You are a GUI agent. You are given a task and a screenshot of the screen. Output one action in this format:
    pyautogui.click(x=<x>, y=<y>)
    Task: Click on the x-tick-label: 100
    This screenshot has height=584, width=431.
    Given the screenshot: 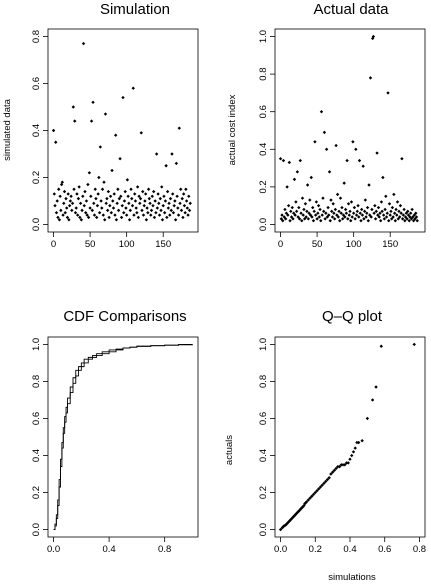 What is the action you would take?
    pyautogui.click(x=127, y=244)
    